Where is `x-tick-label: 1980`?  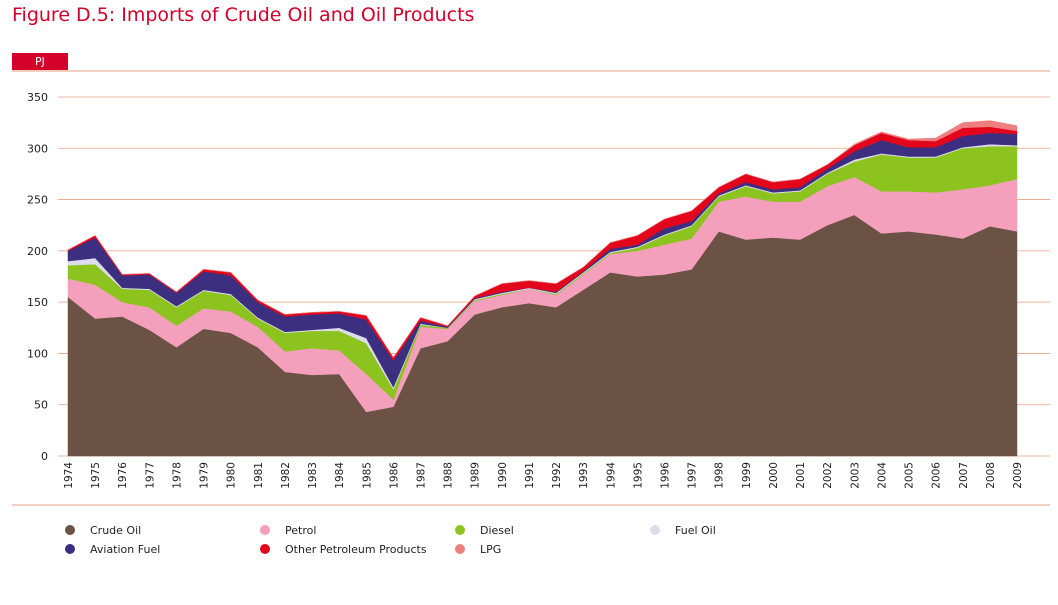 x-tick-label: 1980 is located at coordinates (232, 475).